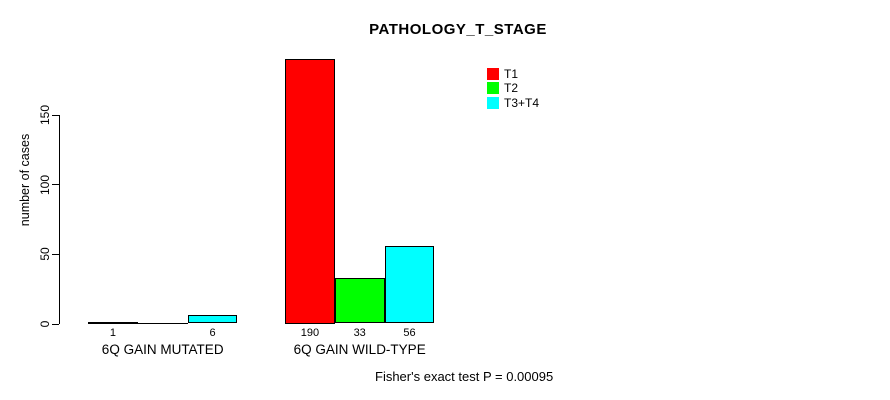  I want to click on y-axis-line, so click(59, 219).